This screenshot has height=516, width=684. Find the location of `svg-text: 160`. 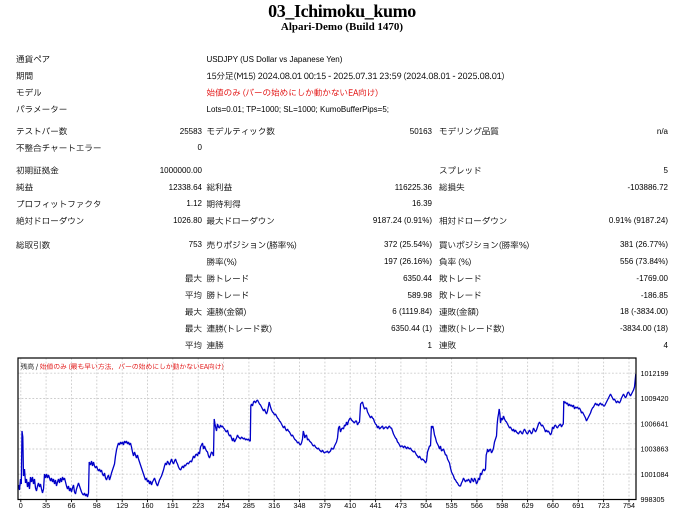

svg-text: 160 is located at coordinates (148, 505).